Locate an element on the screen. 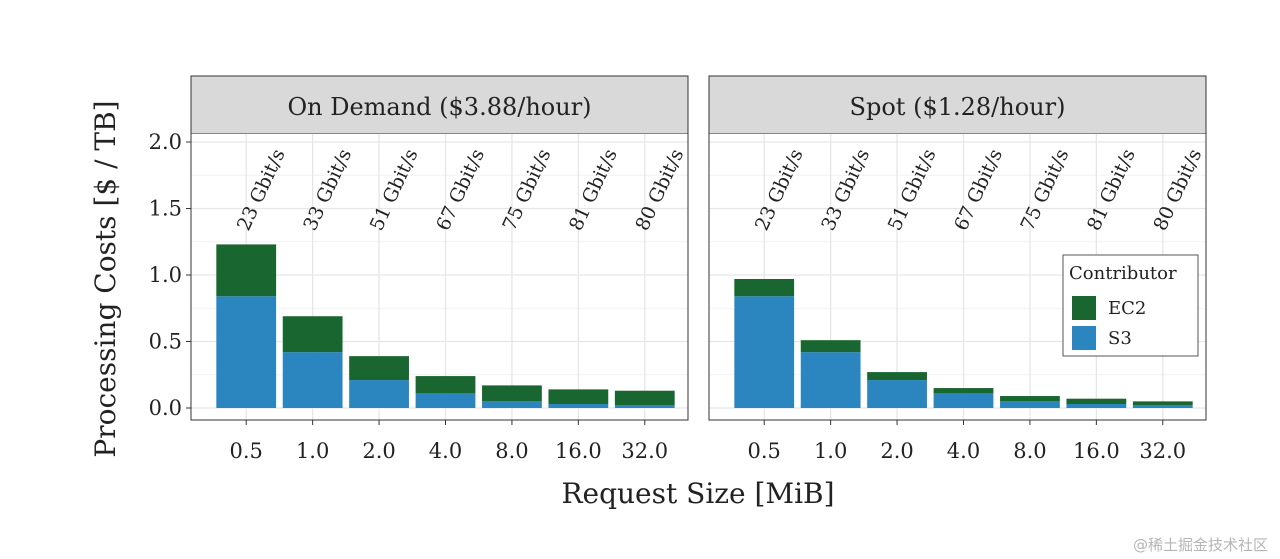 Image resolution: width=1280 pixels, height=559 pixels. legend-label-ec2: EC2 is located at coordinates (1127, 308).